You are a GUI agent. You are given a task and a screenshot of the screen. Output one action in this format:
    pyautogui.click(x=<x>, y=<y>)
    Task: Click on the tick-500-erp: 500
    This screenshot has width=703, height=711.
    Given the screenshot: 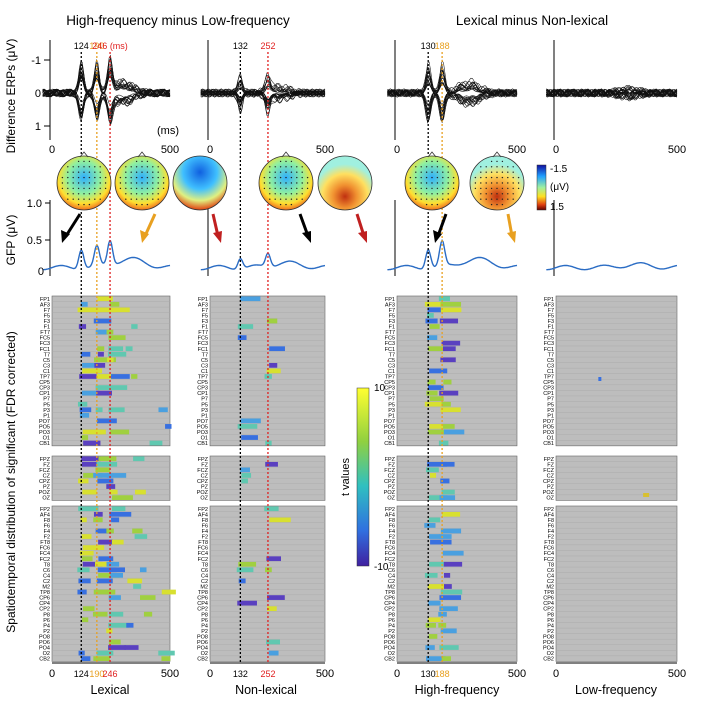 What is the action you would take?
    pyautogui.click(x=517, y=150)
    